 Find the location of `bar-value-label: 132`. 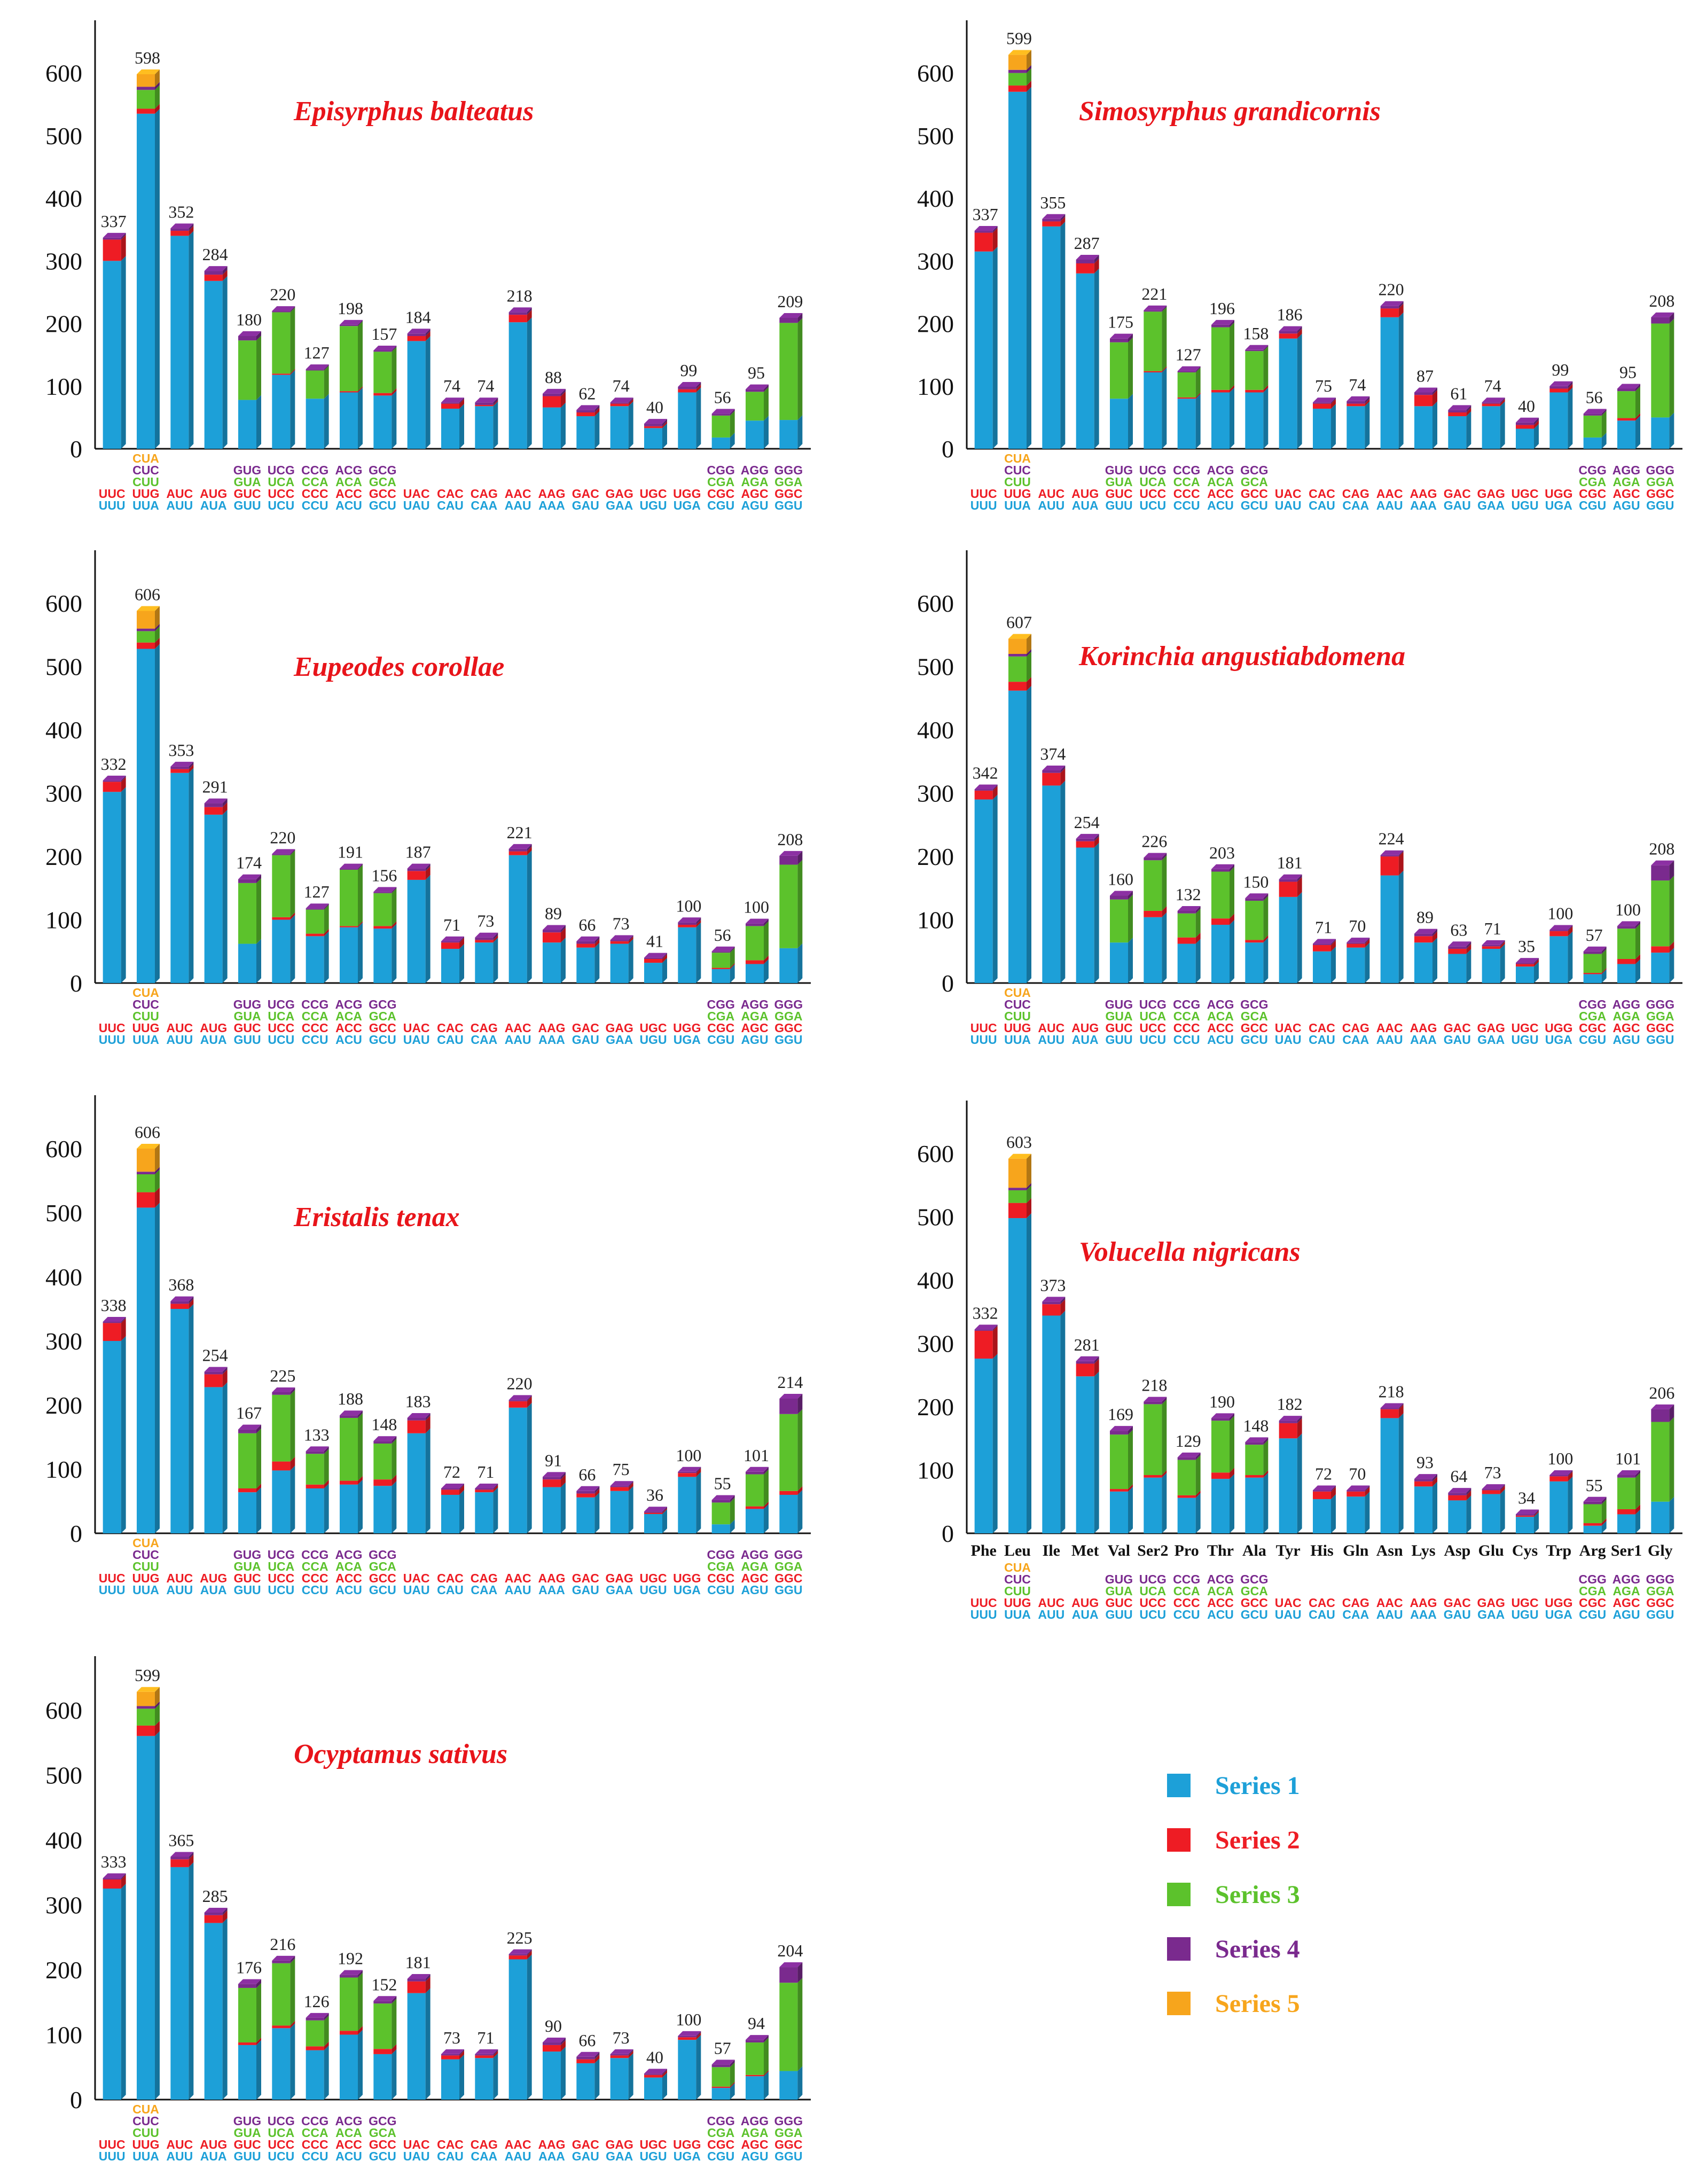

bar-value-label: 132 is located at coordinates (1189, 895).